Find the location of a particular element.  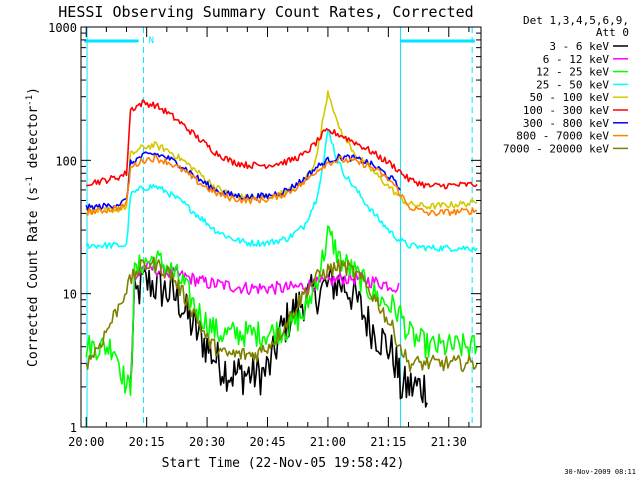

y-tick-label: 10 is located at coordinates (70, 295).